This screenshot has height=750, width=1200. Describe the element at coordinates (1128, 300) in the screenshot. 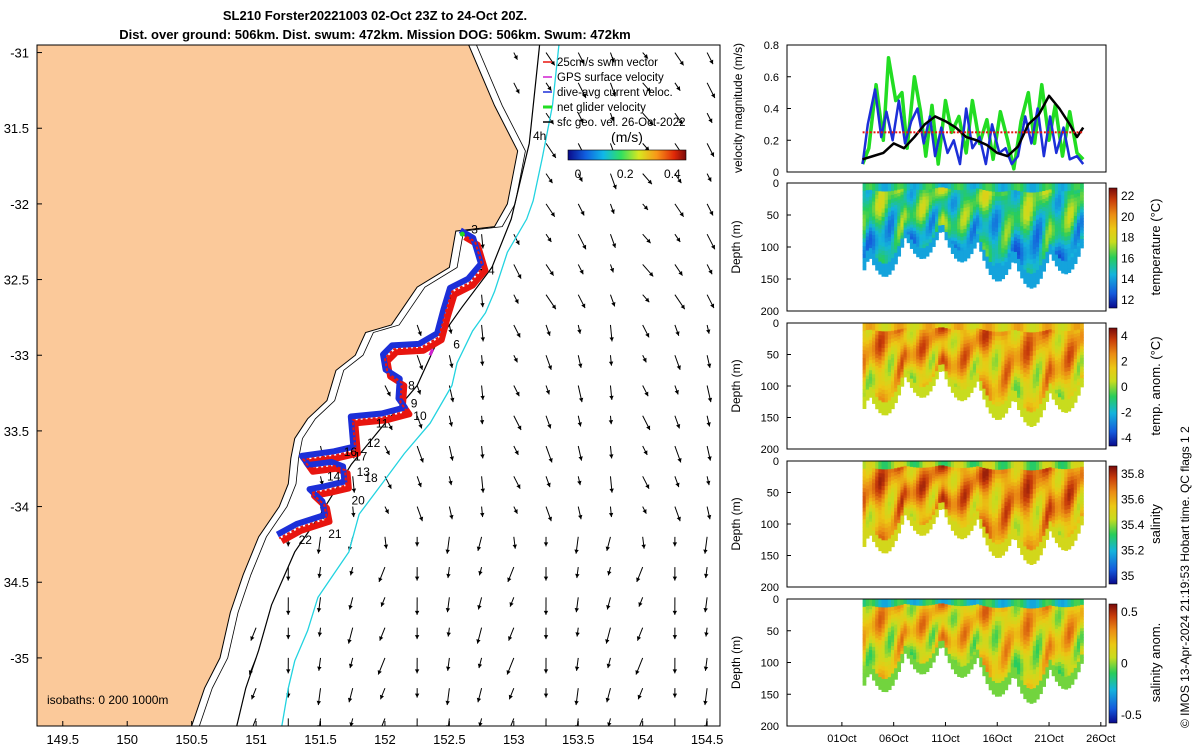

I see `colorbar-tick-label: 12` at that location.